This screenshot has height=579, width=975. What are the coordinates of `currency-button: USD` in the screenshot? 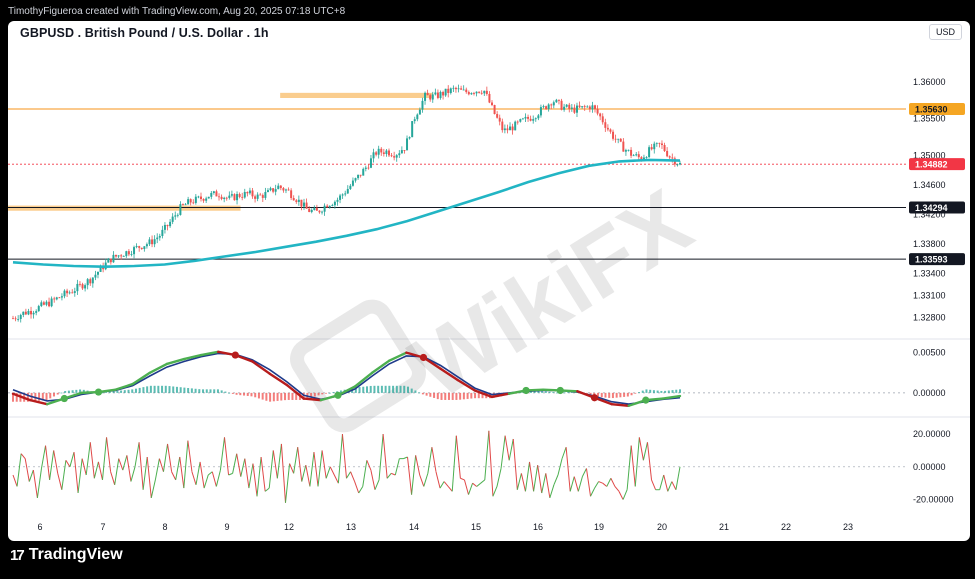 It's located at (945, 32).